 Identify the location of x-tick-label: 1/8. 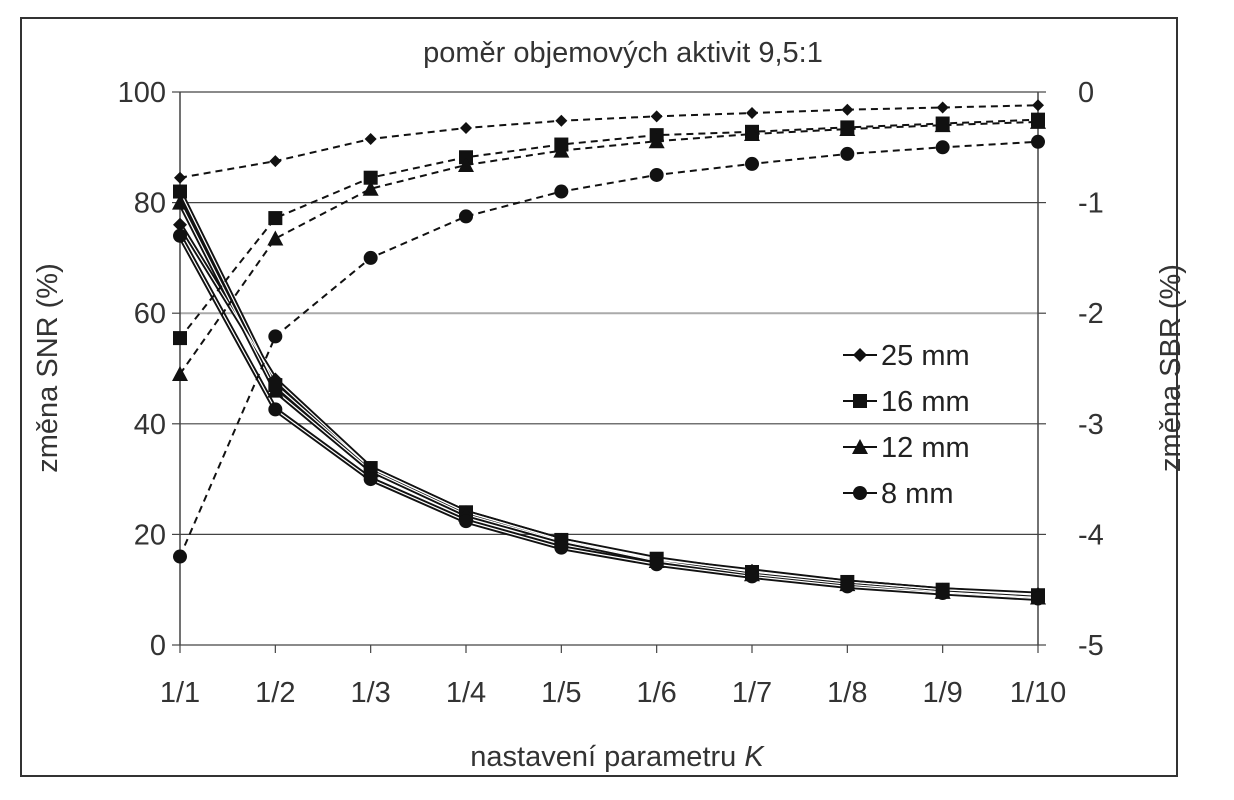
(847, 693).